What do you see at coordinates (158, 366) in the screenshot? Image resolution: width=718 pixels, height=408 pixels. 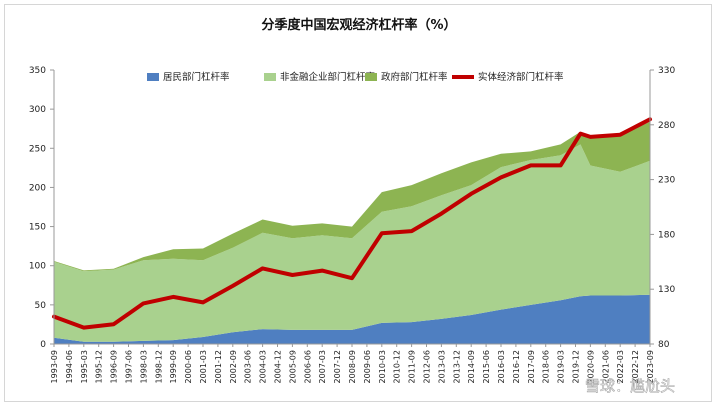 I see `x-tick-label: 1998-12` at bounding box center [158, 366].